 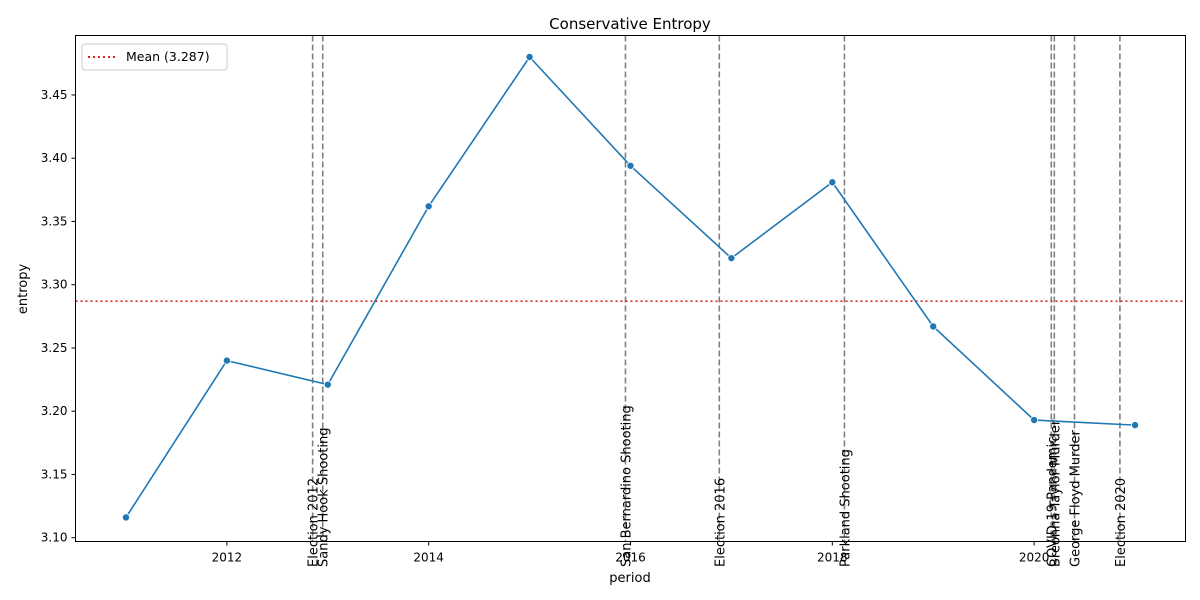 What do you see at coordinates (1121, 522) in the screenshot?
I see `event-label-8: Election 2020` at bounding box center [1121, 522].